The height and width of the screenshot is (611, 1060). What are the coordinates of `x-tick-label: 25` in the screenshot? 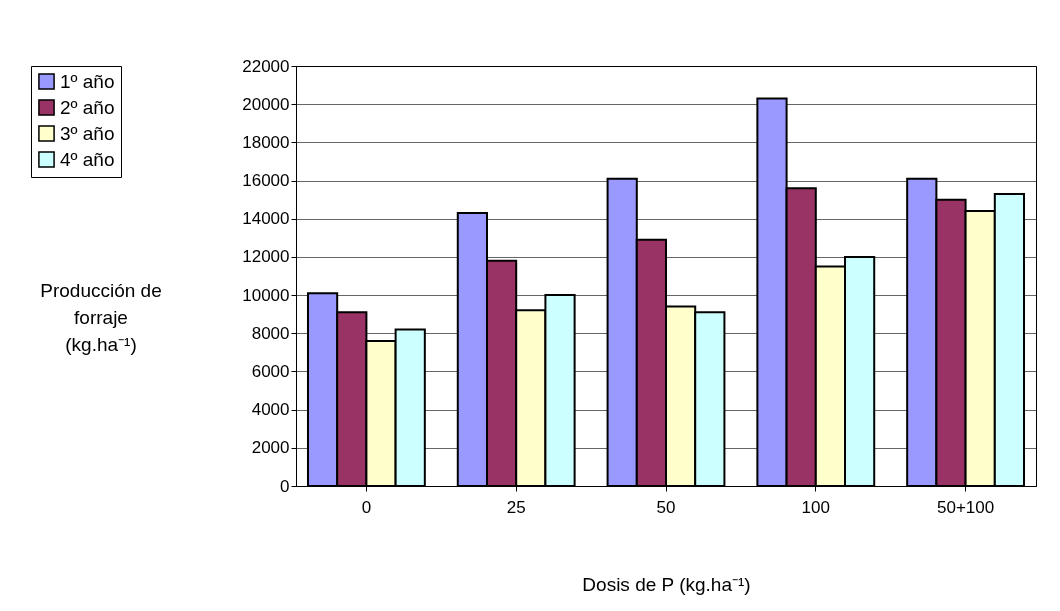 It's located at (516, 507).